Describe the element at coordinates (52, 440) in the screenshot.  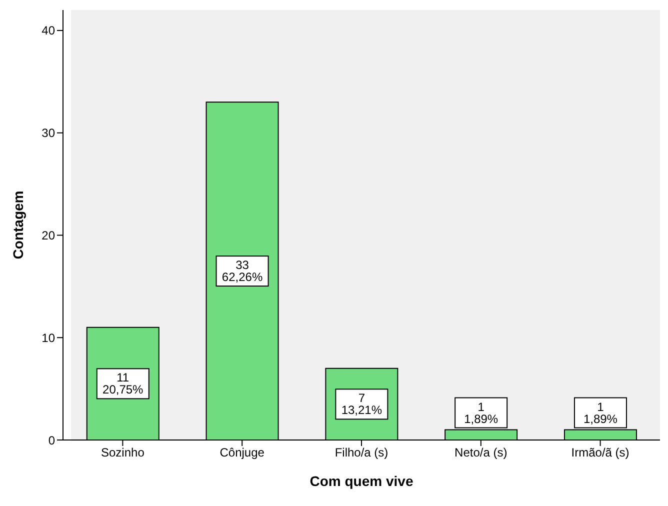
I see `y-tick-label: 0` at that location.